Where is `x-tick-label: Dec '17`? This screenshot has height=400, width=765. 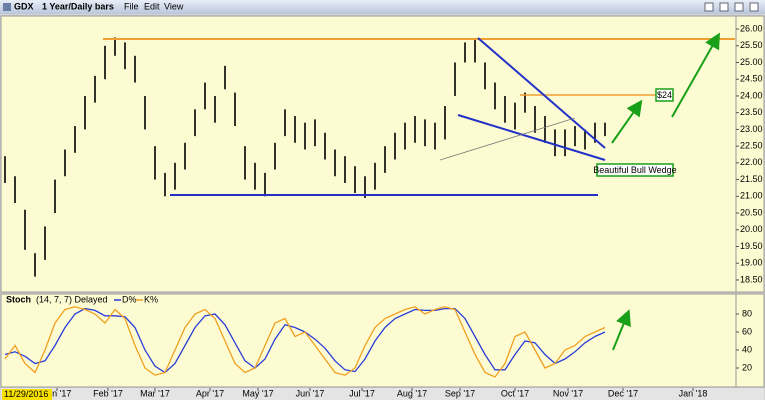 x-tick-label: Dec '17 is located at coordinates (623, 393).